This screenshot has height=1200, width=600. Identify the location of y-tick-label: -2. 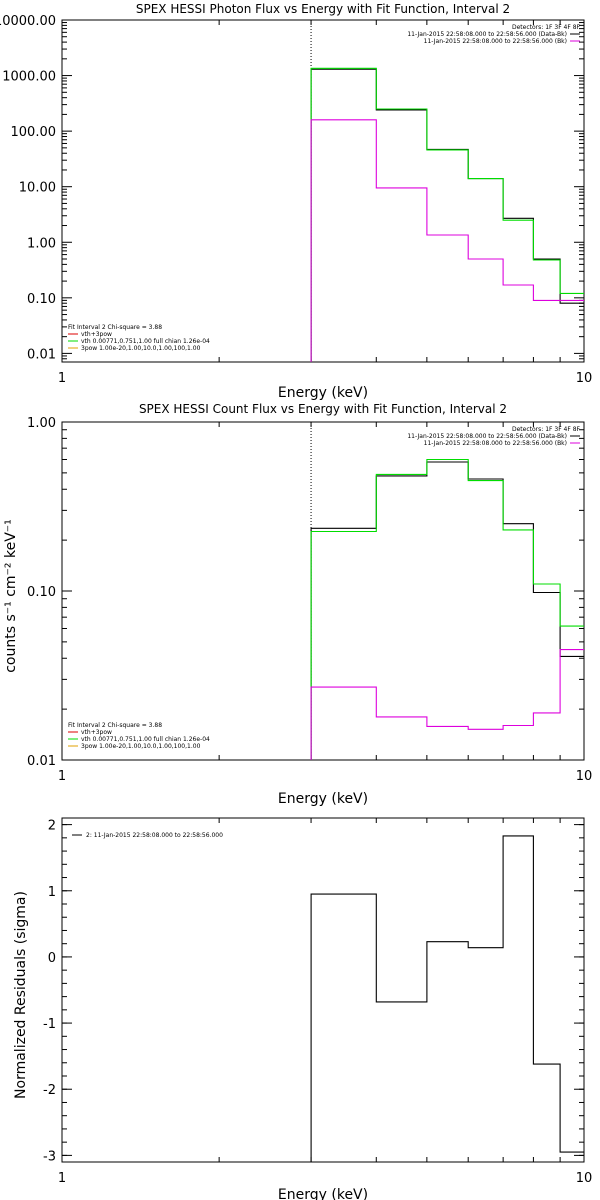
(49, 1090).